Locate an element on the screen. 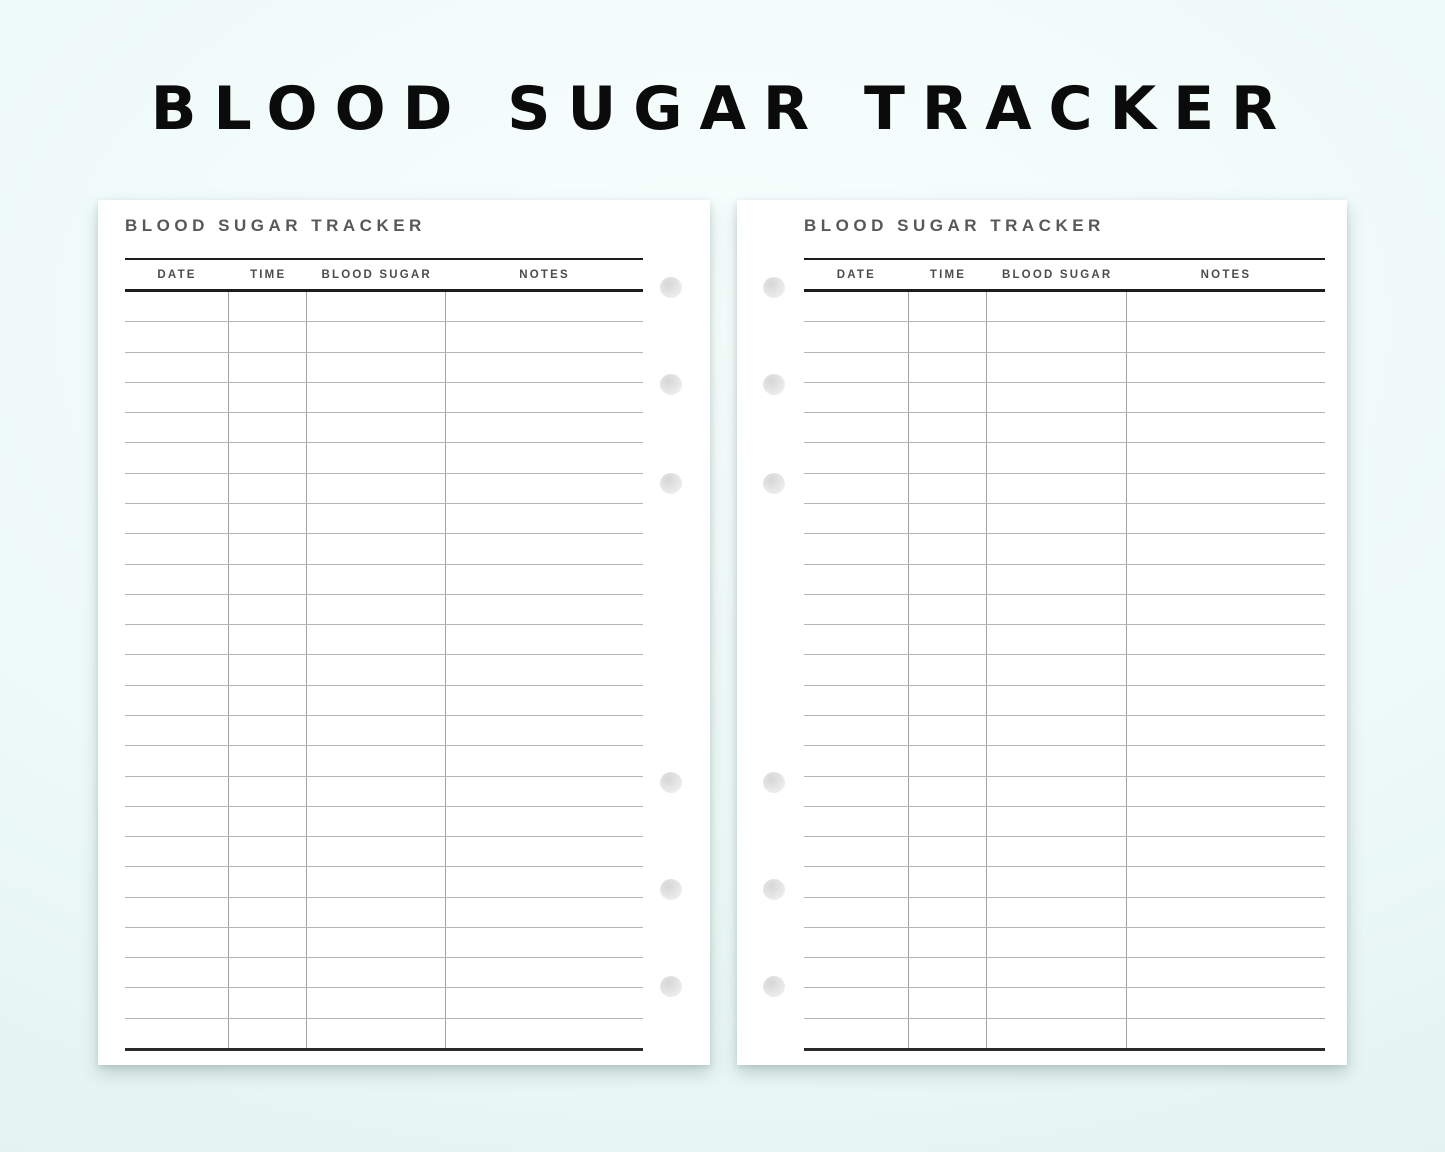 Image resolution: width=1445 pixels, height=1152 pixels. column-header-blood-sugar: BLOOD SUGAR is located at coordinates (1057, 274).